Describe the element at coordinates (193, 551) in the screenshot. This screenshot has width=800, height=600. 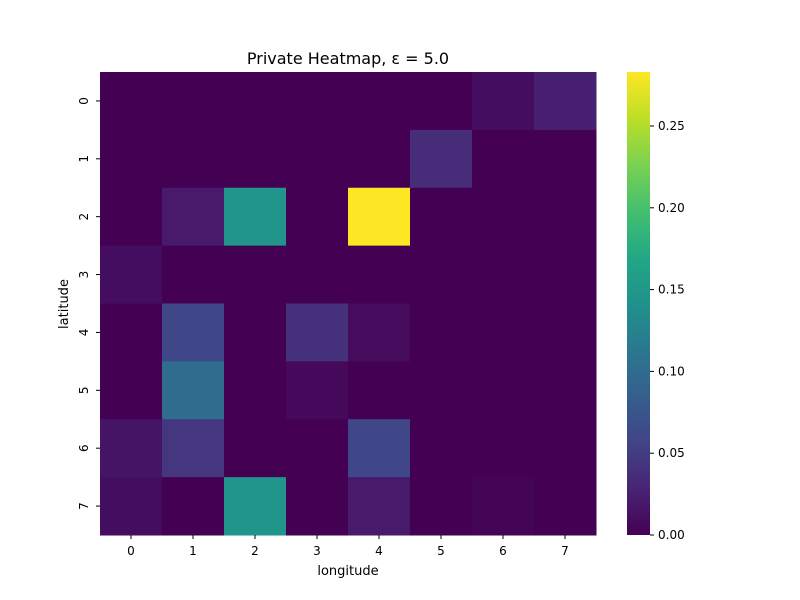
I see `x-tick-label: 1` at that location.